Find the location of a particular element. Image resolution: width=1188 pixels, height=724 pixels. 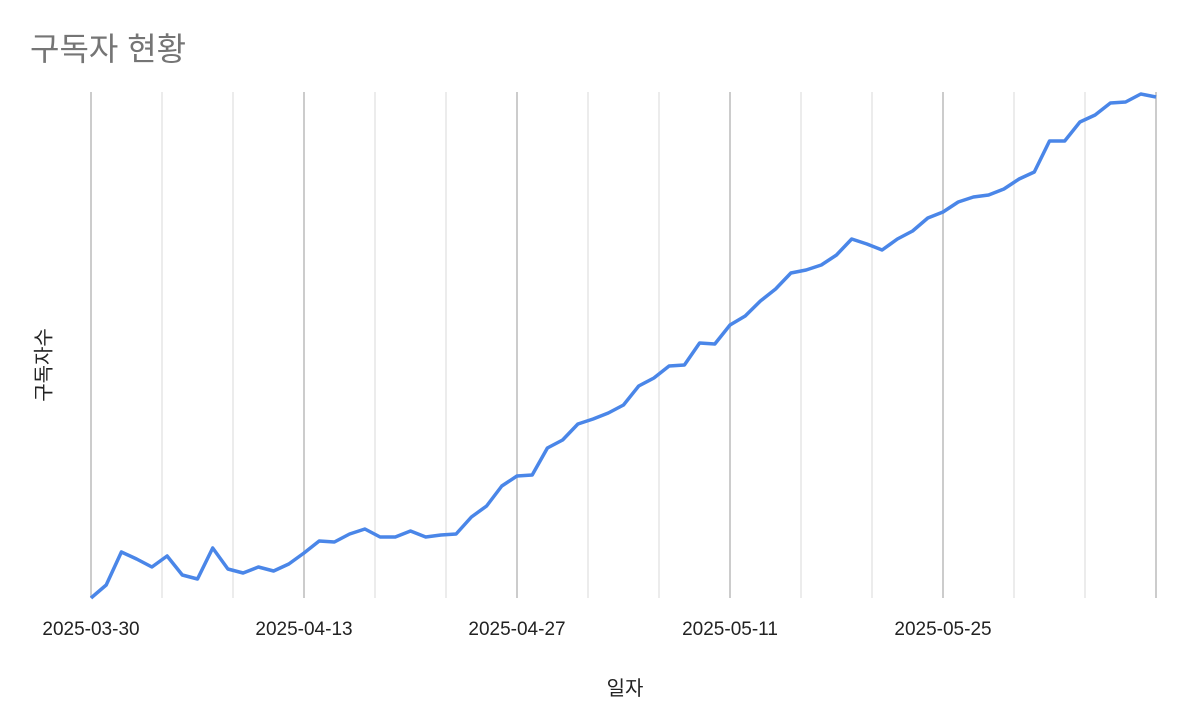

x-tick-label: 2025-05-11 is located at coordinates (730, 629).